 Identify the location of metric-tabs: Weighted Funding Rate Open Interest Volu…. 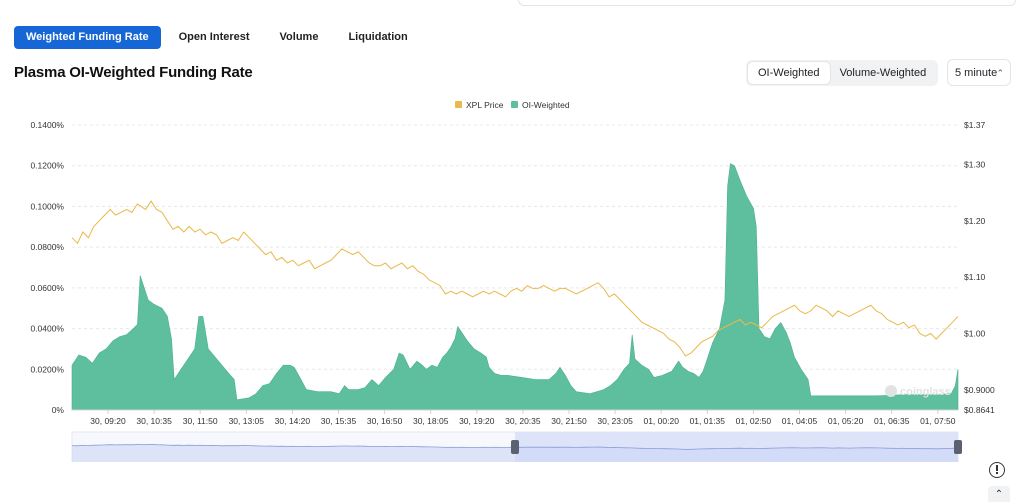
(220, 37).